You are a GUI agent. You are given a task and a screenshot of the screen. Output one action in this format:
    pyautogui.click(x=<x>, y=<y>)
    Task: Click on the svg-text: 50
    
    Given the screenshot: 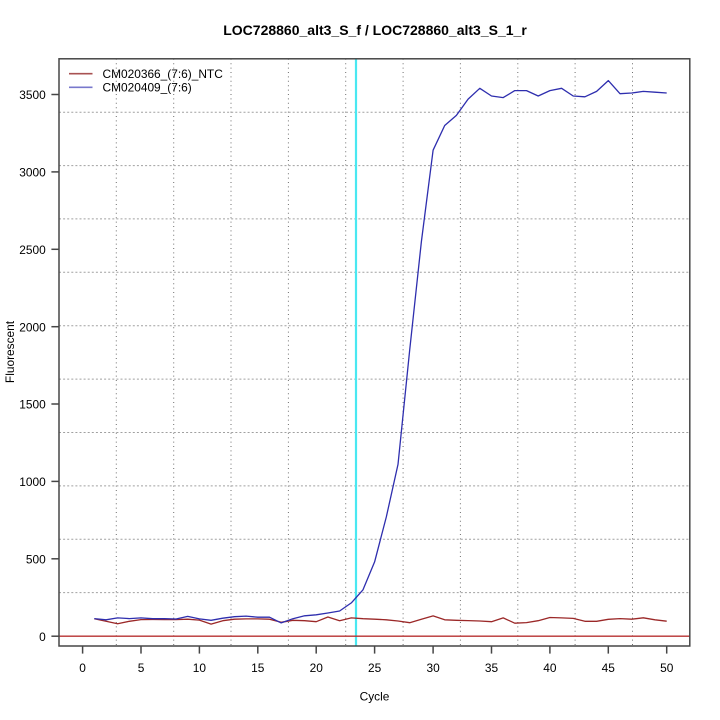 What is the action you would take?
    pyautogui.click(x=667, y=668)
    